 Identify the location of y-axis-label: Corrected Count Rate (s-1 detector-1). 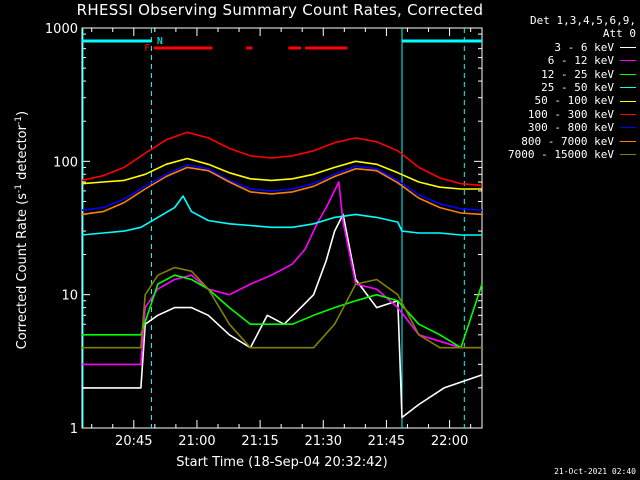
(22, 230).